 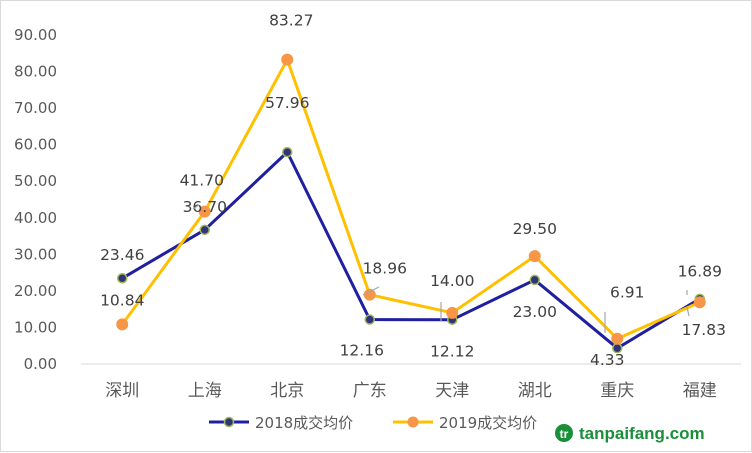 What do you see at coordinates (385, 269) in the screenshot?
I see `data-label: 18.96` at bounding box center [385, 269].